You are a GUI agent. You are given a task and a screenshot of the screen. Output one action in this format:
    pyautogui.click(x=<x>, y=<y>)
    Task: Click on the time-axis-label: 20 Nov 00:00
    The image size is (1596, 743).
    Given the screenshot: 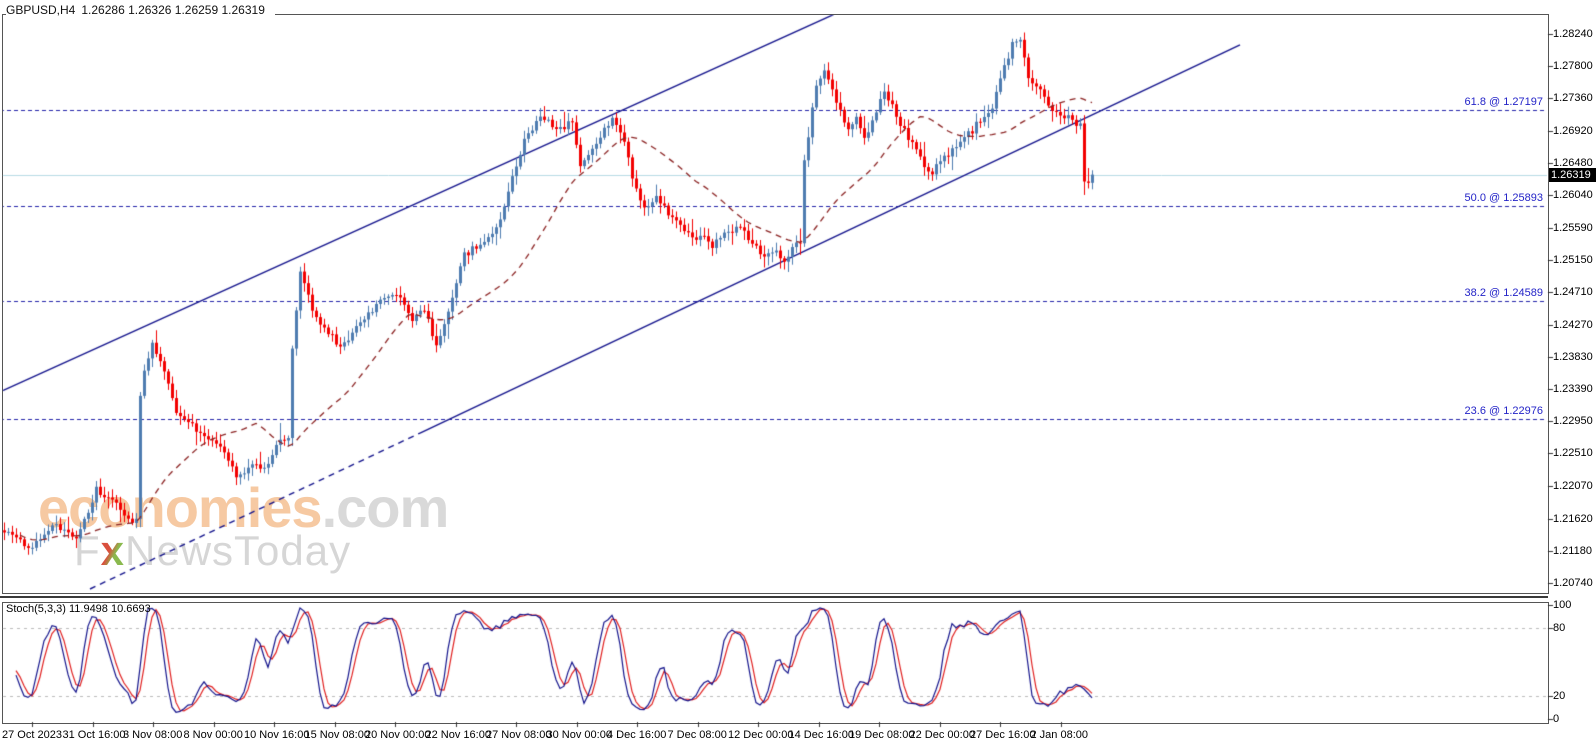 What is the action you would take?
    pyautogui.click(x=398, y=735)
    